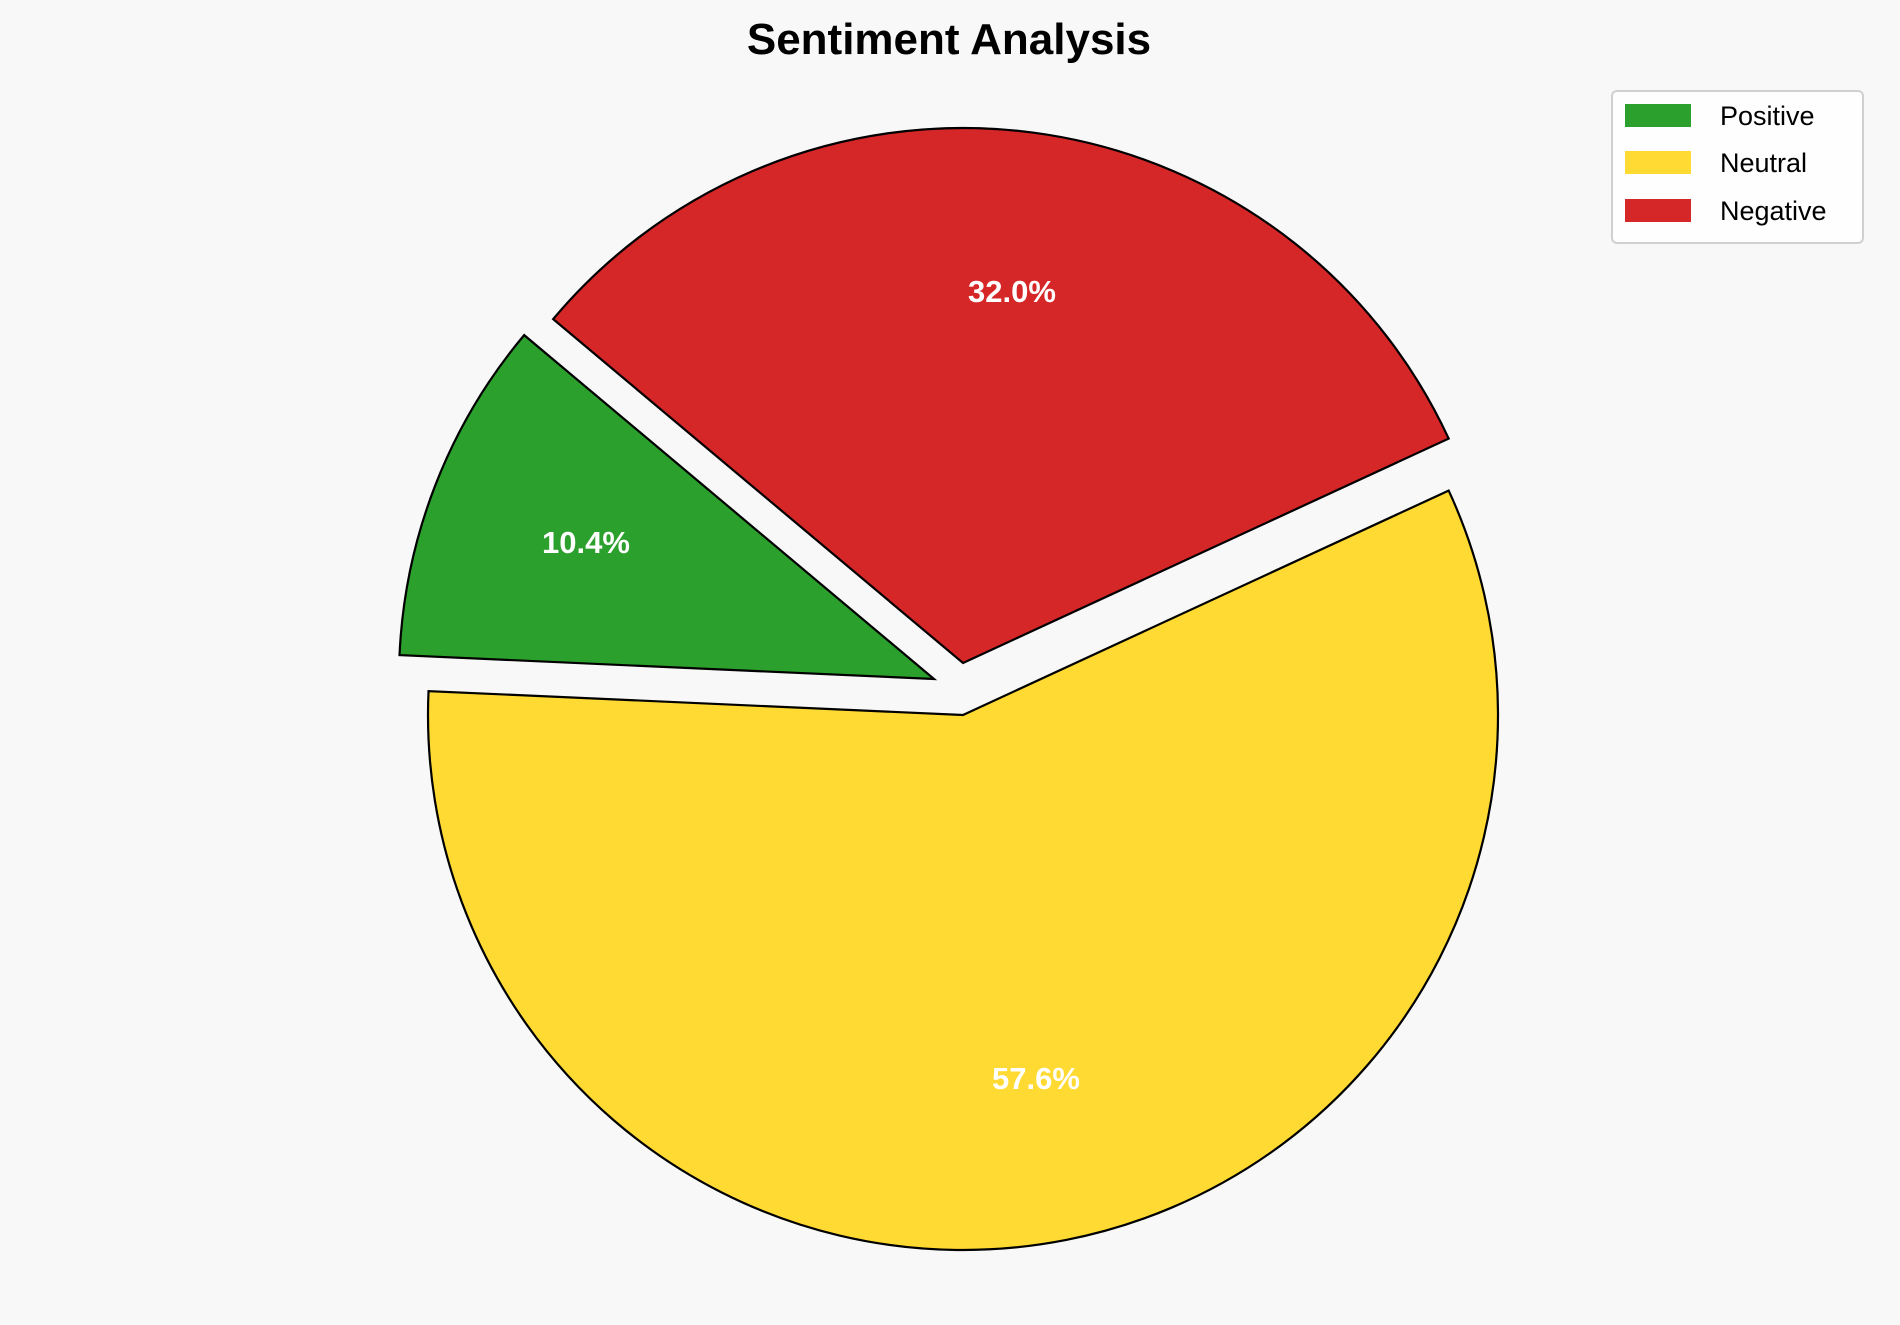 The height and width of the screenshot is (1325, 1900). Describe the element at coordinates (1658, 210) in the screenshot. I see `legend-swatch-negative` at that location.